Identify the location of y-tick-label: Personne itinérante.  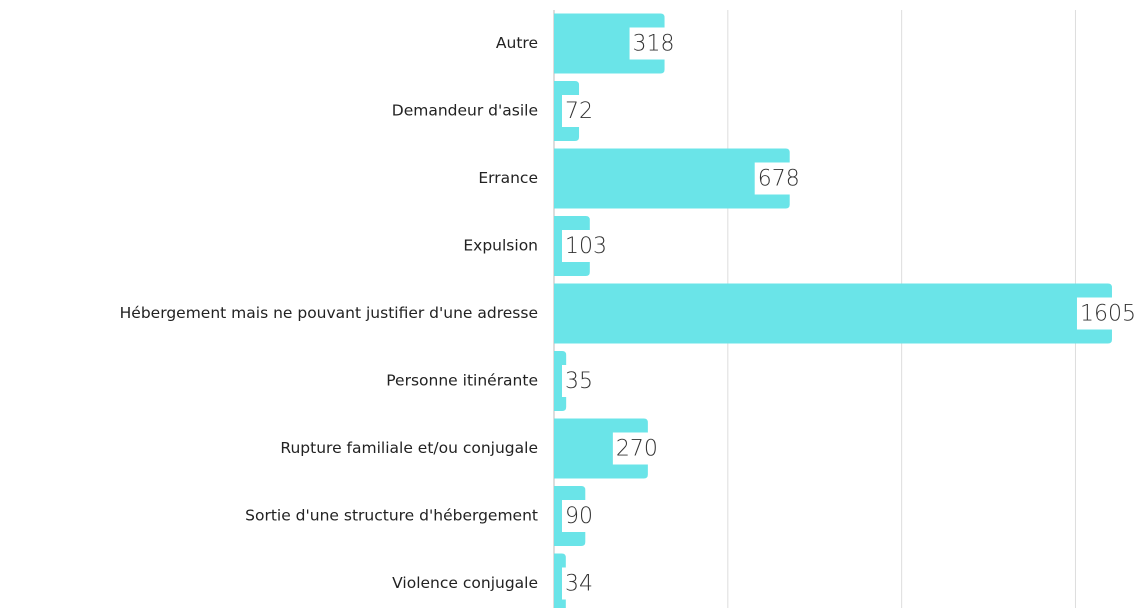
(462, 381).